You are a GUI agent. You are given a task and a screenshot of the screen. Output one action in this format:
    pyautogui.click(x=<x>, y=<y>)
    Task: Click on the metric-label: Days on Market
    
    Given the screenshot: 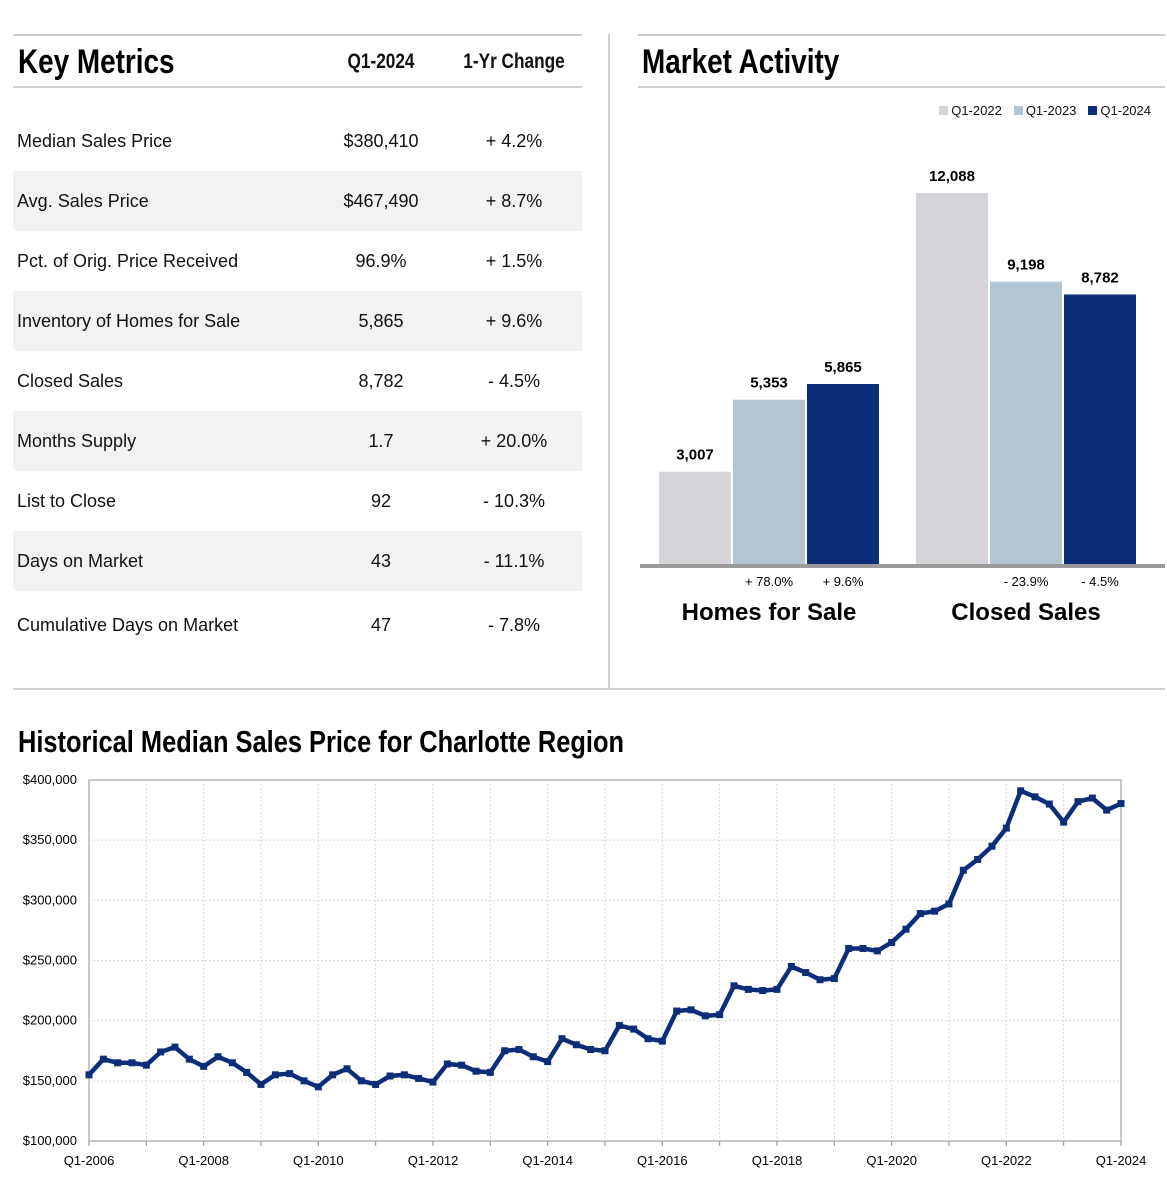 What is the action you would take?
    pyautogui.click(x=80, y=561)
    